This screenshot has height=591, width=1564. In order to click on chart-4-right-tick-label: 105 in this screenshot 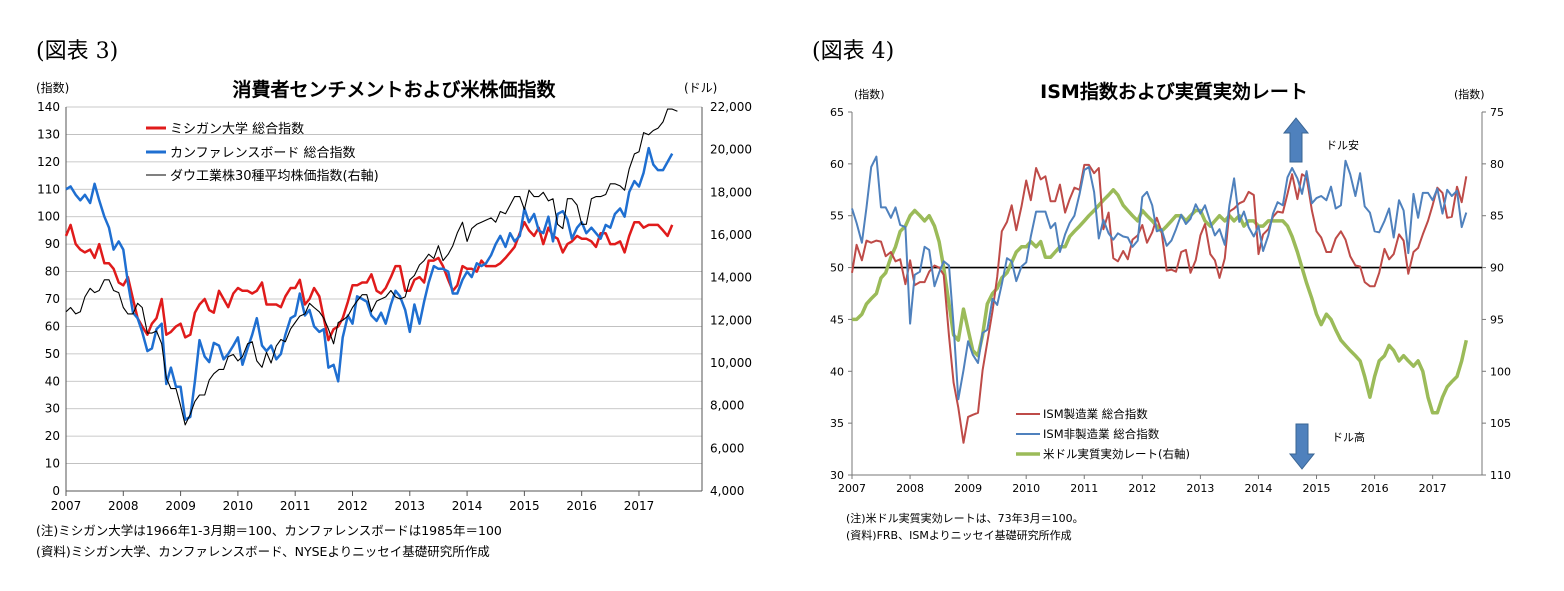, I will do `click(1500, 423)`.